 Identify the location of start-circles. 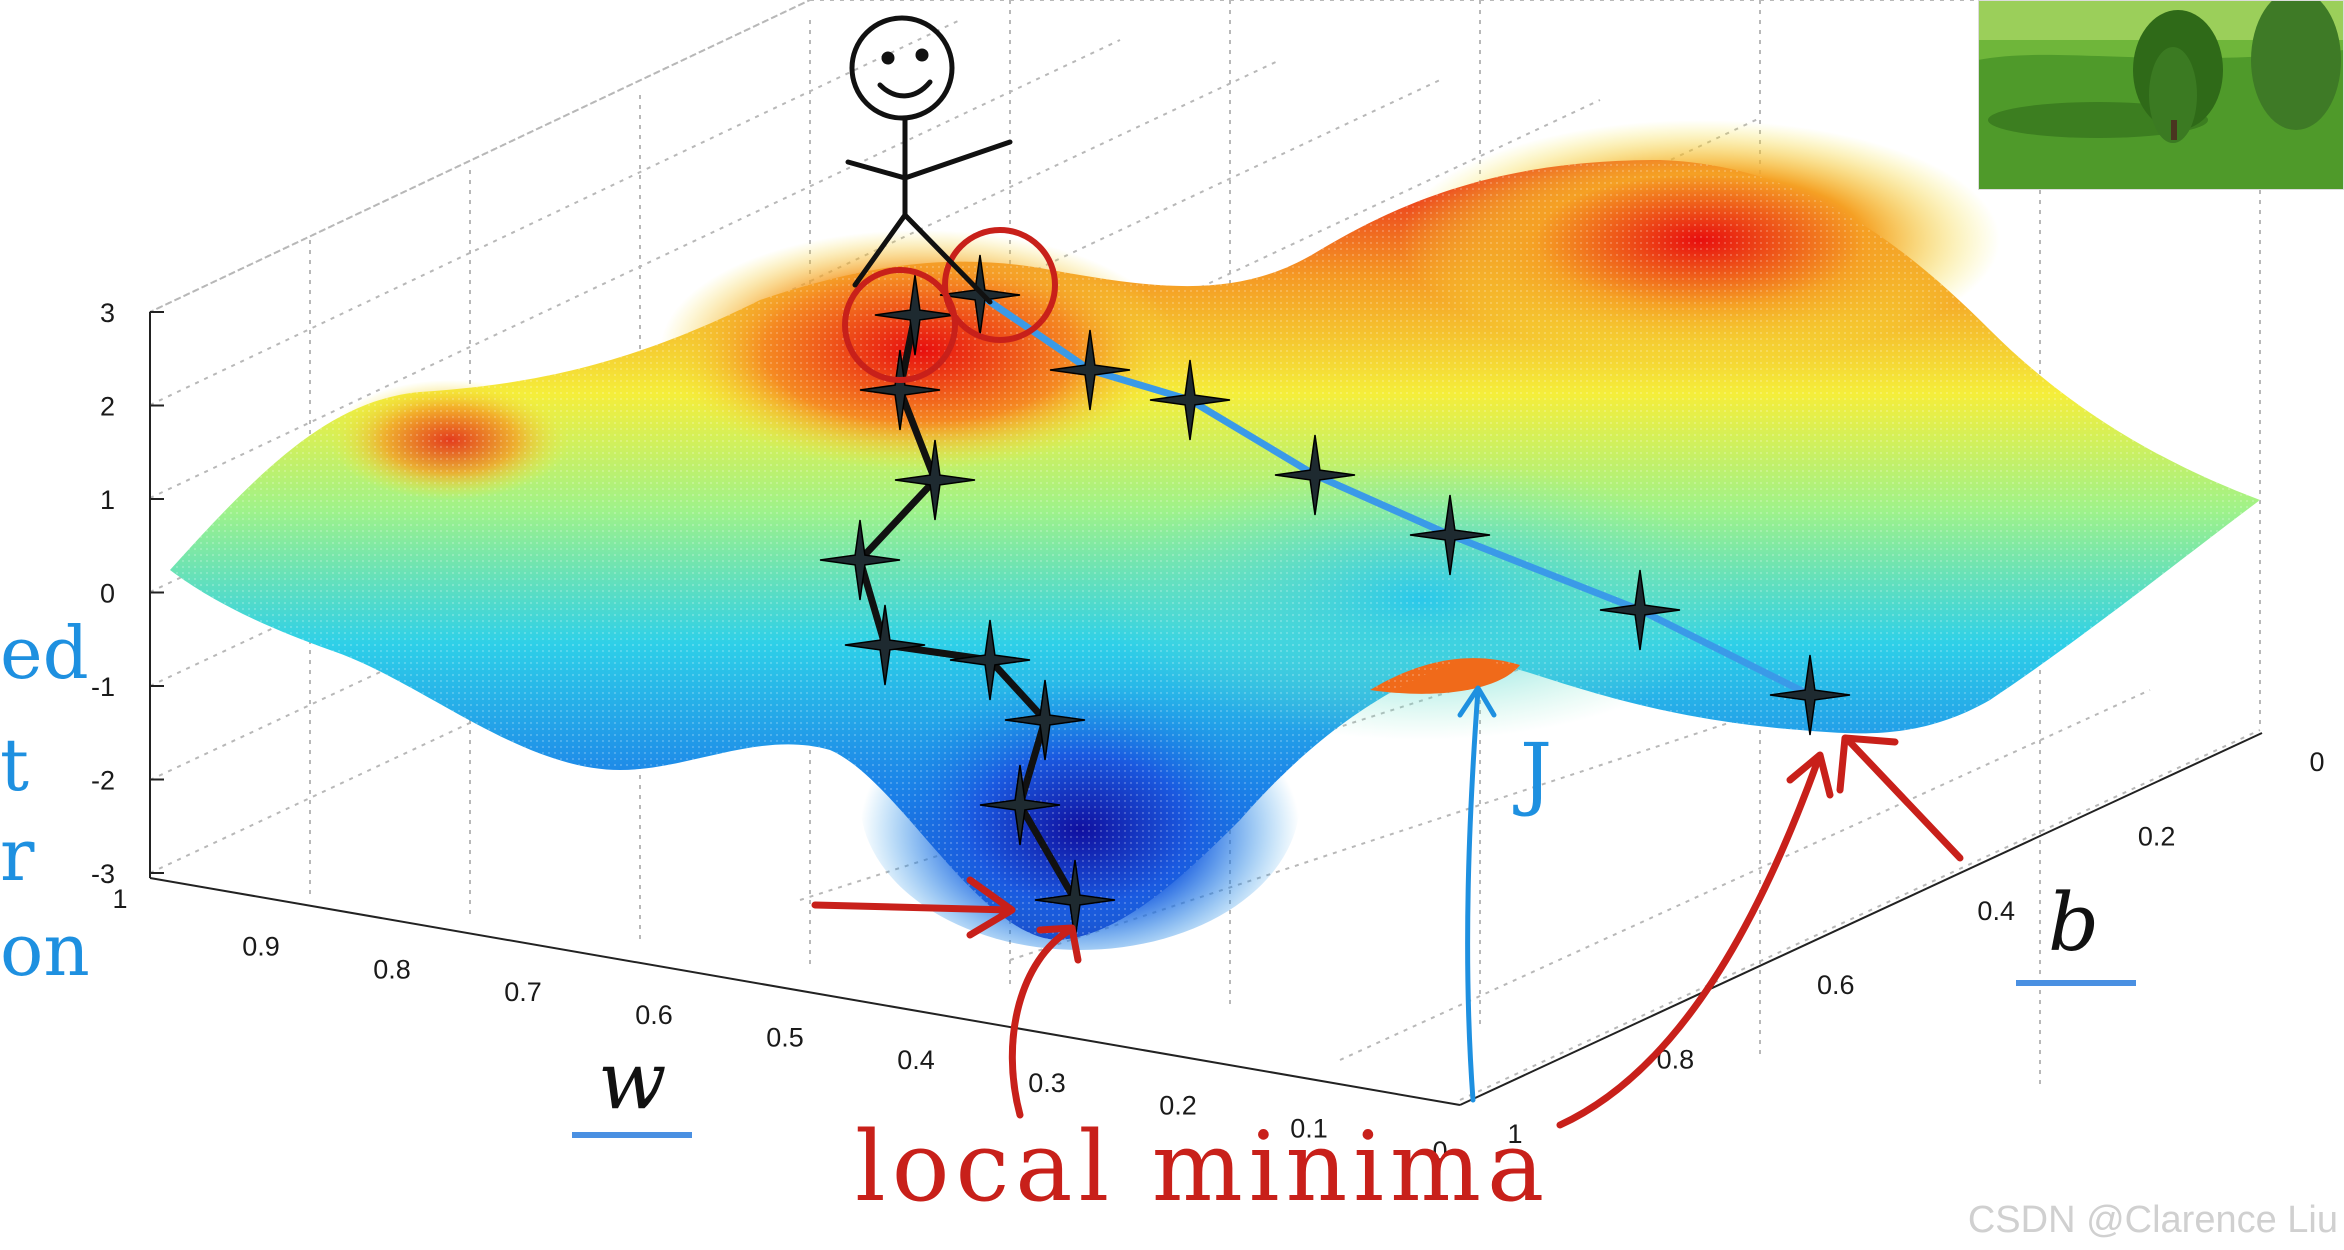
(950, 305).